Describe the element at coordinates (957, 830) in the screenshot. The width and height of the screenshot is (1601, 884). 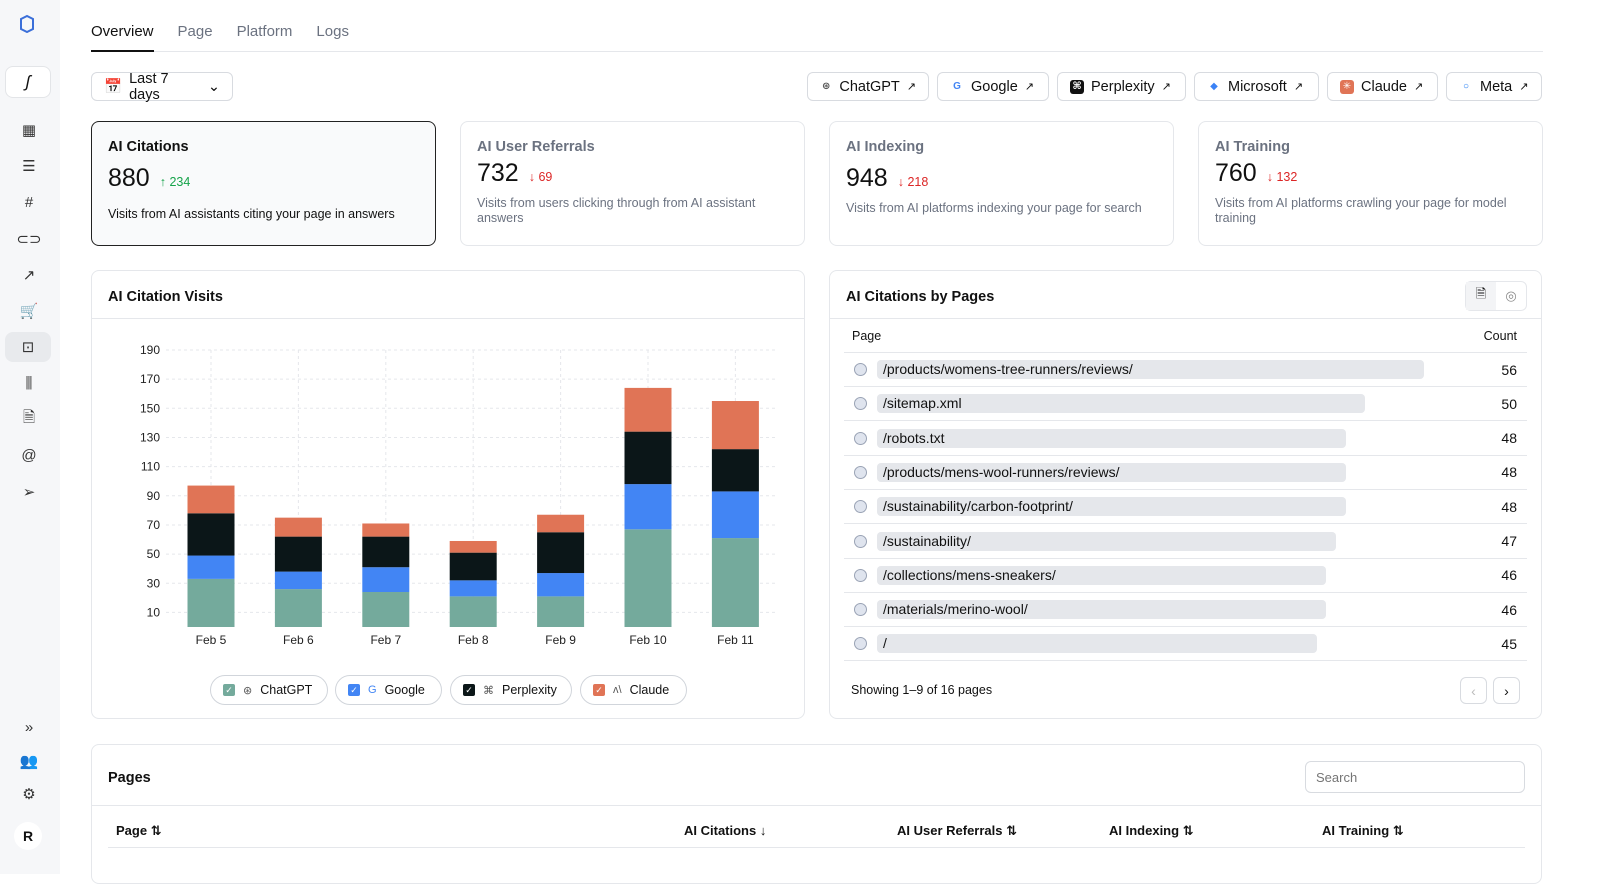
I see `col-referrals-header: AI User Referrals ⇅` at that location.